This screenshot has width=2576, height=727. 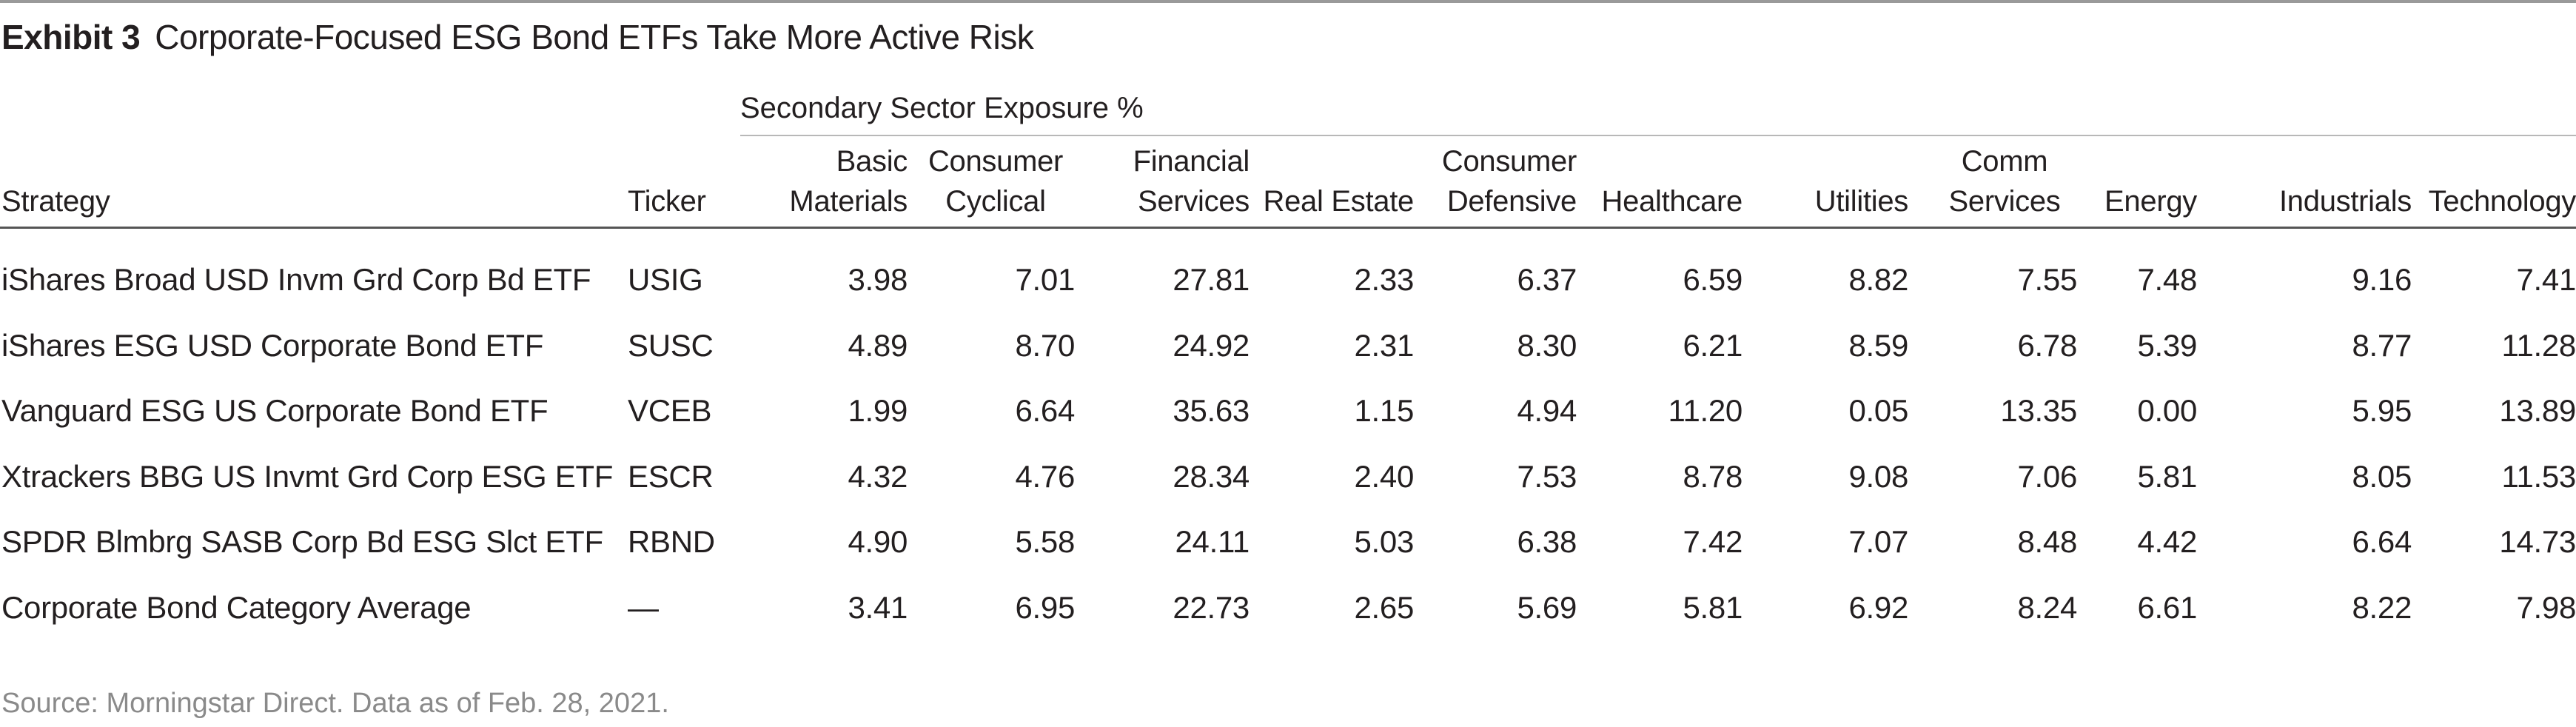 What do you see at coordinates (643, 607) in the screenshot?
I see `row-ticker: —` at bounding box center [643, 607].